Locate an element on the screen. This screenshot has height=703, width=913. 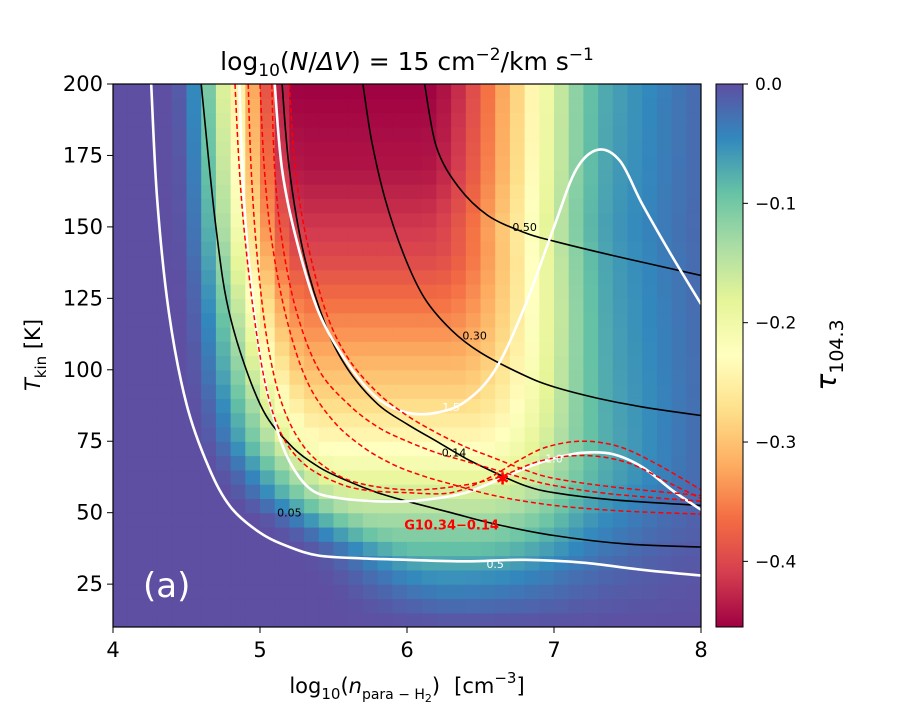
tau-contour-label-group: 0.50 is located at coordinates (524, 227).